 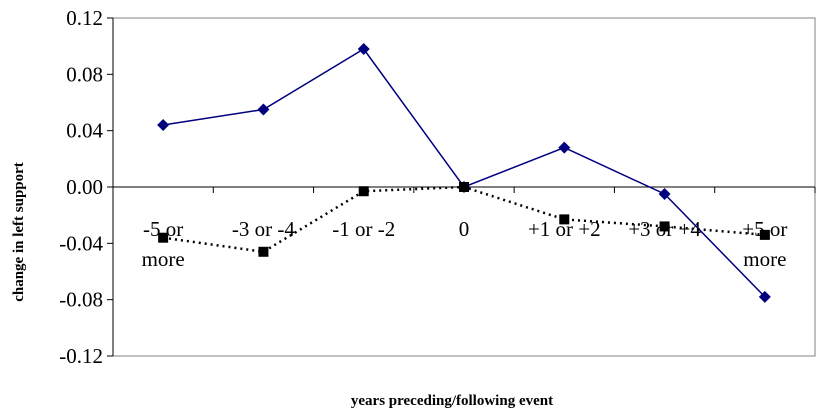 What do you see at coordinates (84, 18) in the screenshot?
I see `y-tick-label: 0.12` at bounding box center [84, 18].